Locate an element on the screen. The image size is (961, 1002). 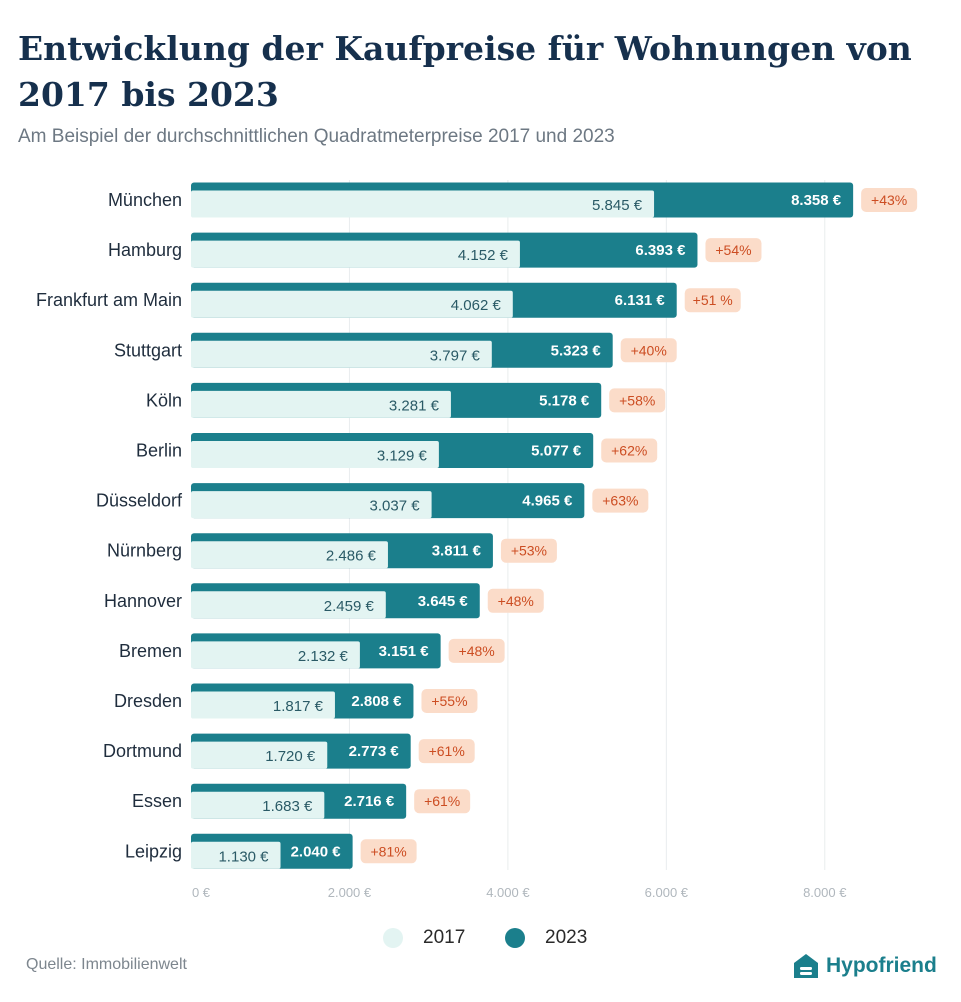
x-tick-label: 0 € is located at coordinates (201, 892).